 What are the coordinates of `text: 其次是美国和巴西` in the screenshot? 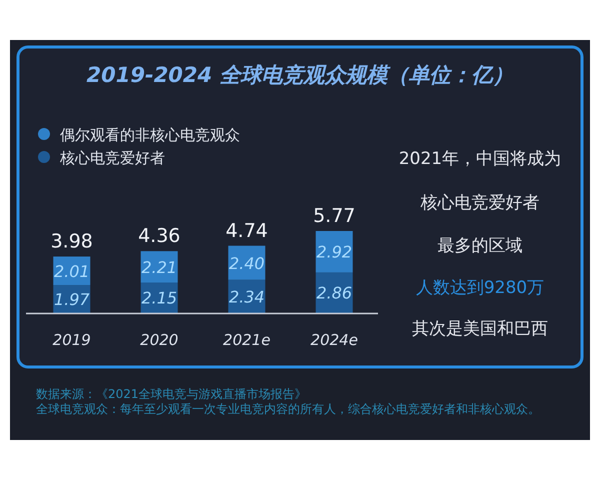 It's located at (480, 329).